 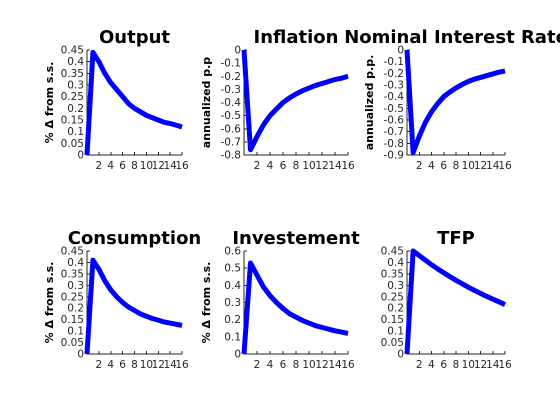 What do you see at coordinates (72, 320) in the screenshot?
I see `y-tick-label: 0.15` at bounding box center [72, 320].